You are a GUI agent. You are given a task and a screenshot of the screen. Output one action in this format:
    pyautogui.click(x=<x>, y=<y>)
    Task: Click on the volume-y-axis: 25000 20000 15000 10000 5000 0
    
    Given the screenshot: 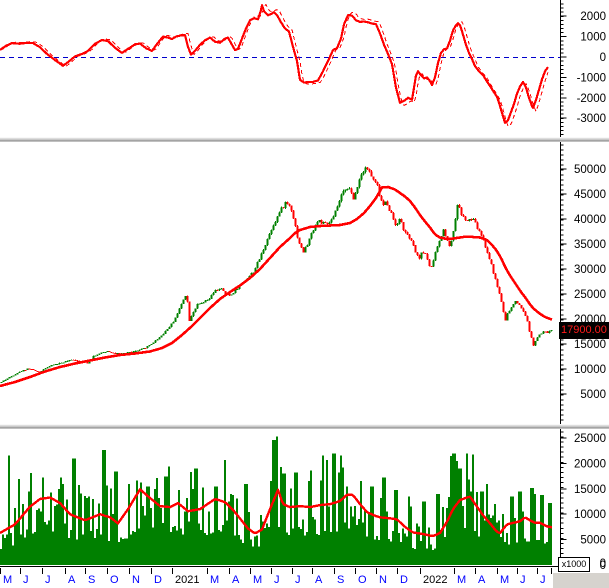 What is the action you would take?
    pyautogui.click(x=583, y=500)
    